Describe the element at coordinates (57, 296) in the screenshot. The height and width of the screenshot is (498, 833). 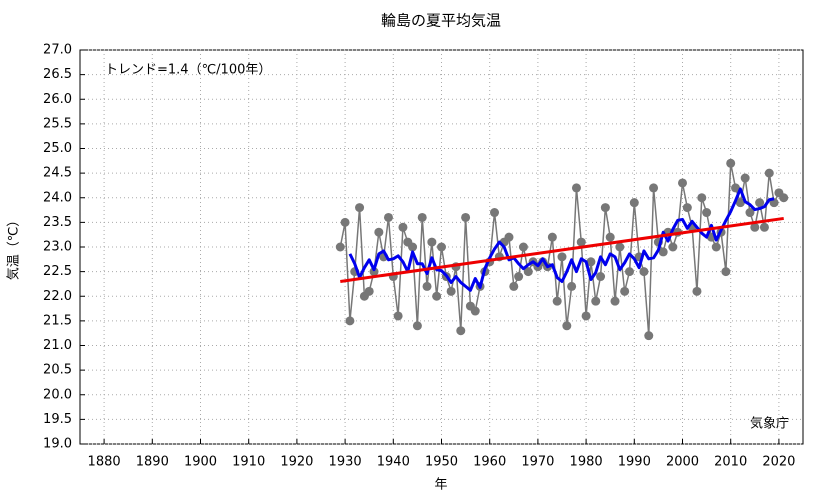
I see `y-tick-label: 22.0` at that location.